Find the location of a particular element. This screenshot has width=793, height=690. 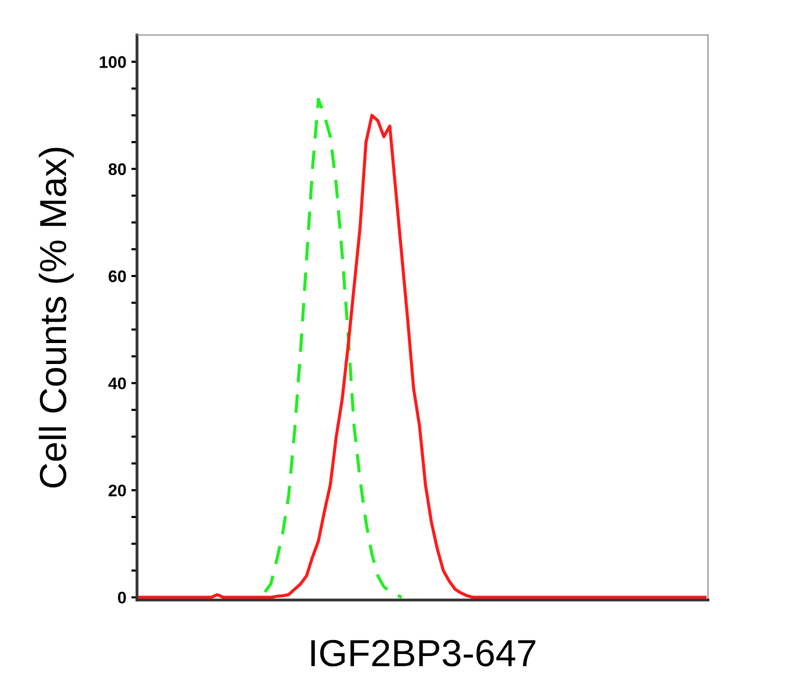

y-tick-label: 100 is located at coordinates (113, 62).